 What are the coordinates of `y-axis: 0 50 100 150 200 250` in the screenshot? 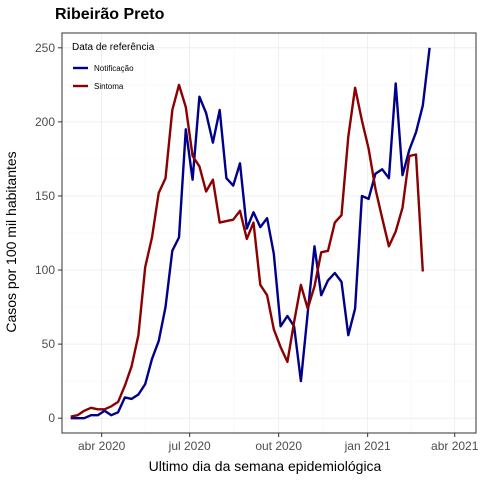 It's located at (48, 233).